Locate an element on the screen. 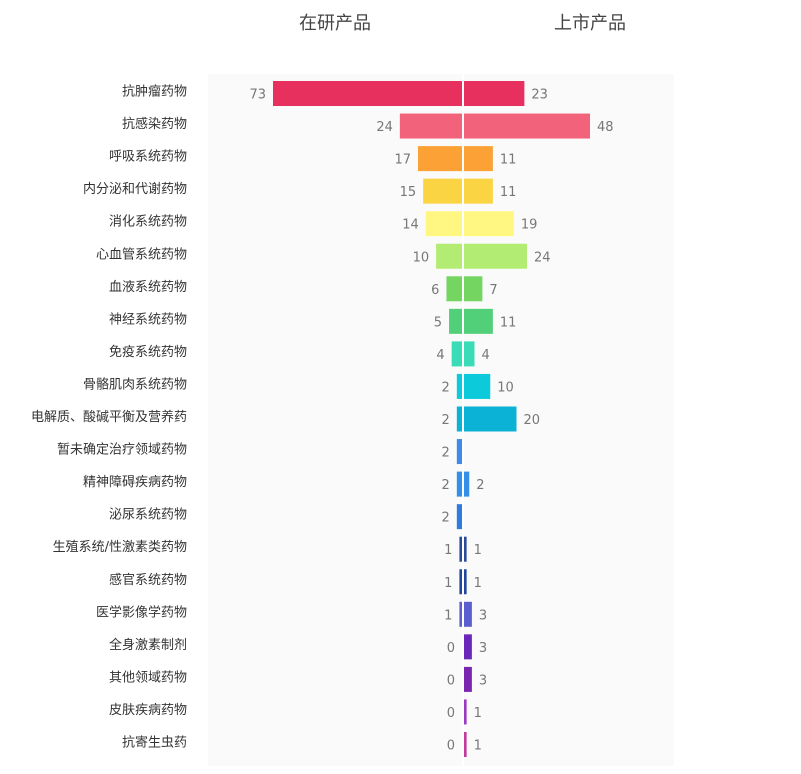 The width and height of the screenshot is (801, 774). right-value-label: 24 is located at coordinates (542, 257).